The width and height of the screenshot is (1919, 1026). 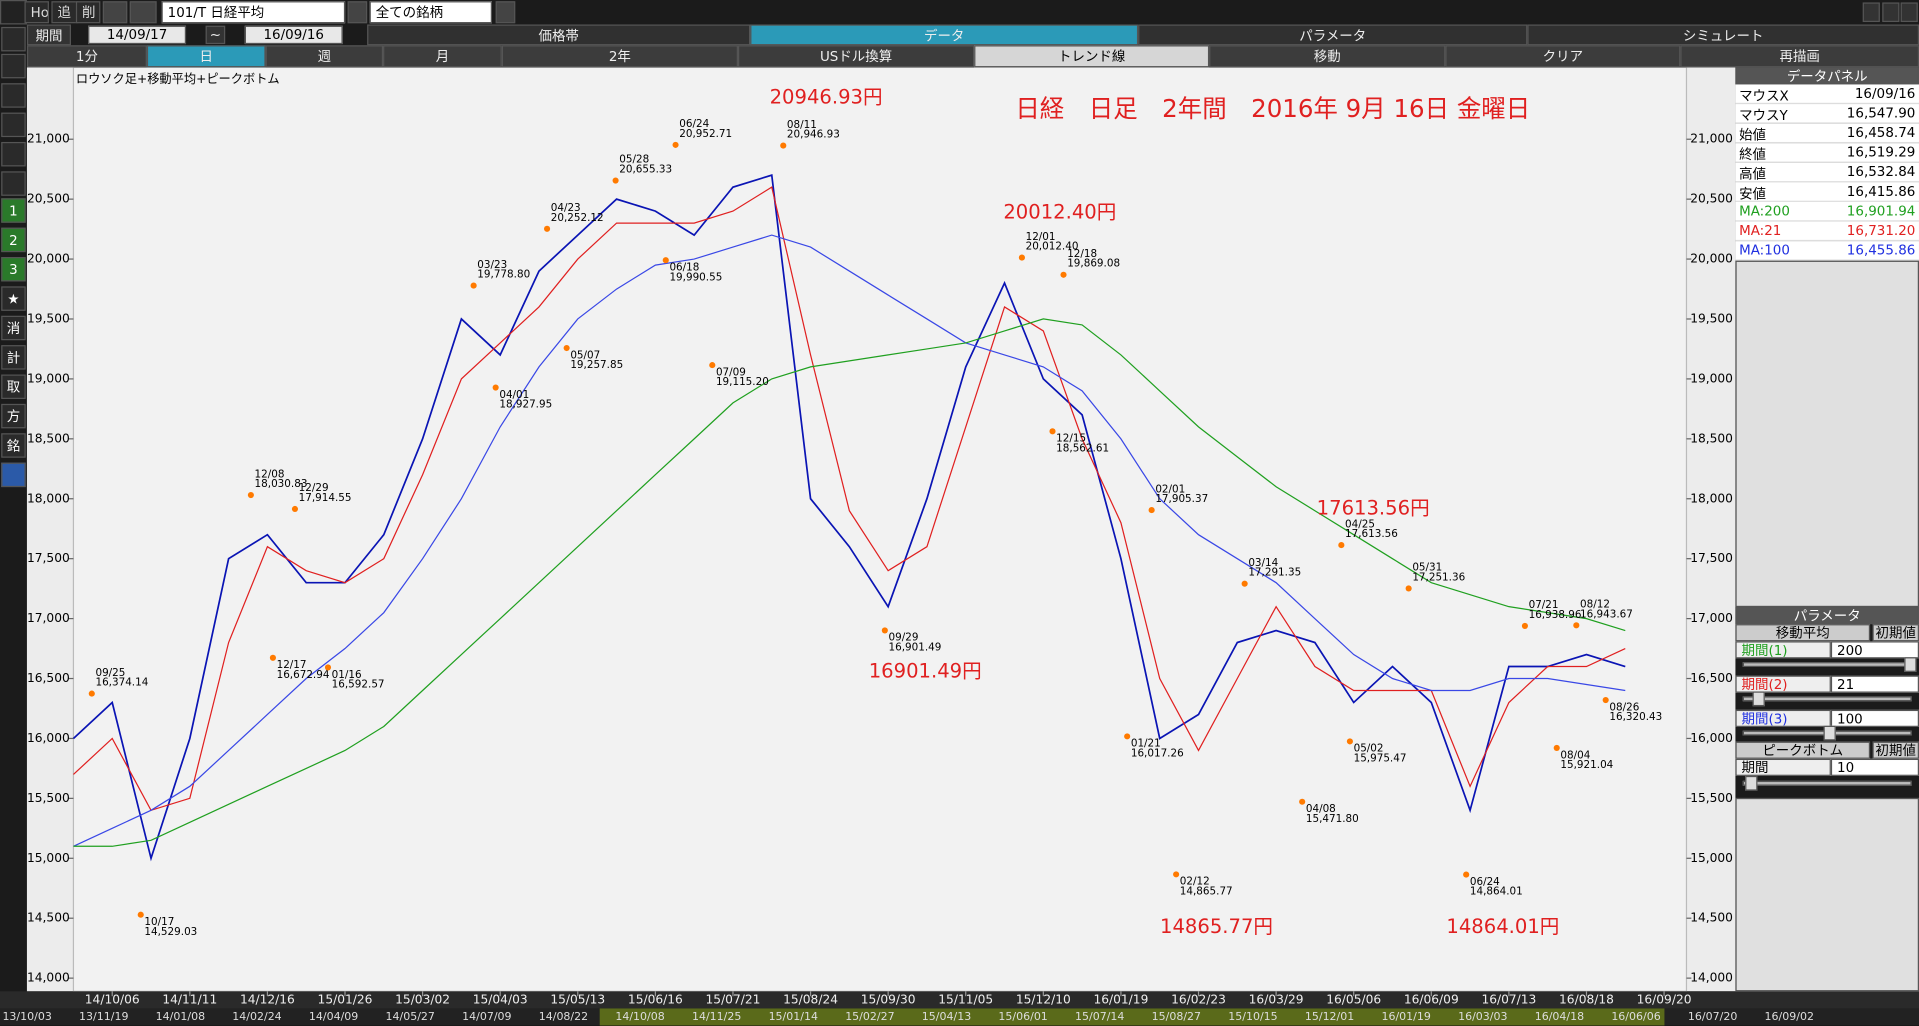 What do you see at coordinates (13, 269) in the screenshot?
I see `side-icon: 3` at bounding box center [13, 269].